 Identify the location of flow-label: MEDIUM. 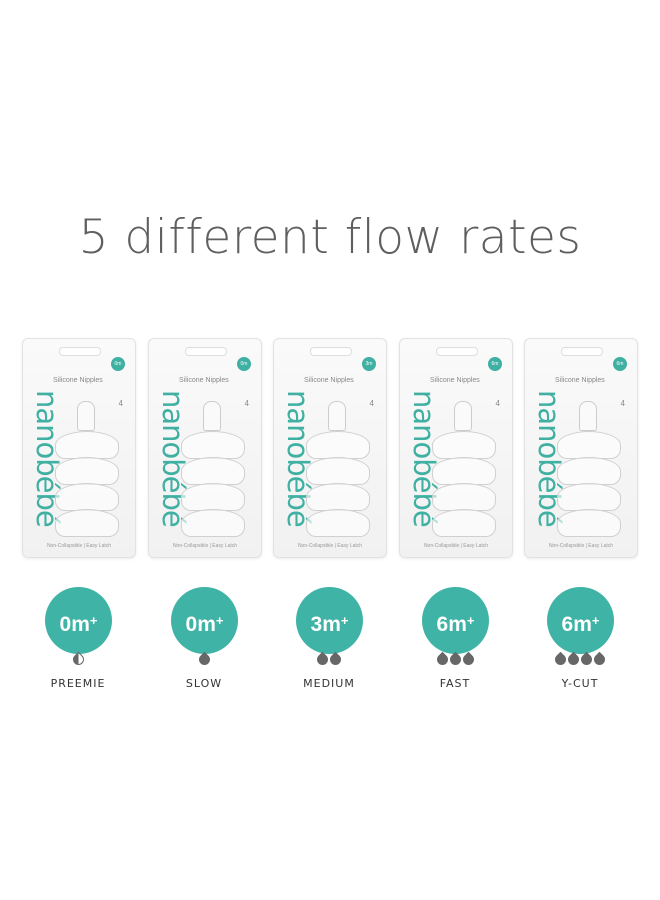
(329, 683).